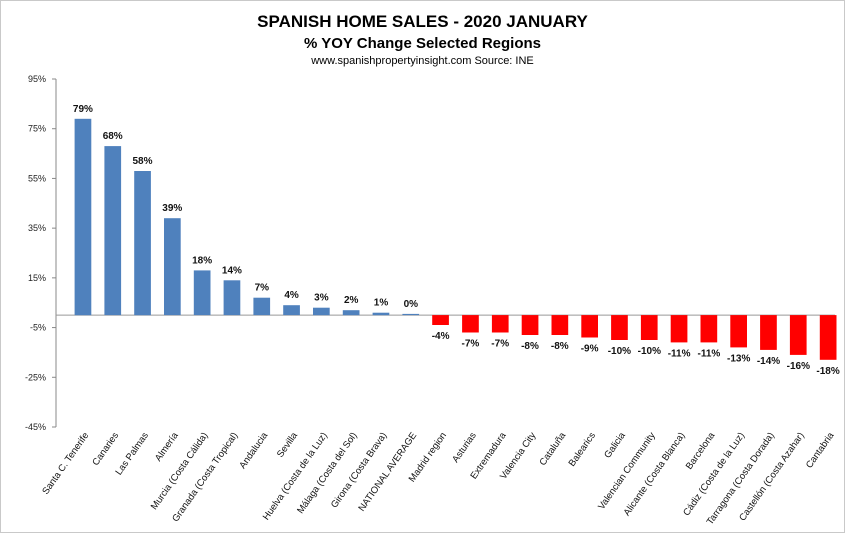  What do you see at coordinates (287, 445) in the screenshot?
I see `x-category-label: Sevilla` at bounding box center [287, 445].